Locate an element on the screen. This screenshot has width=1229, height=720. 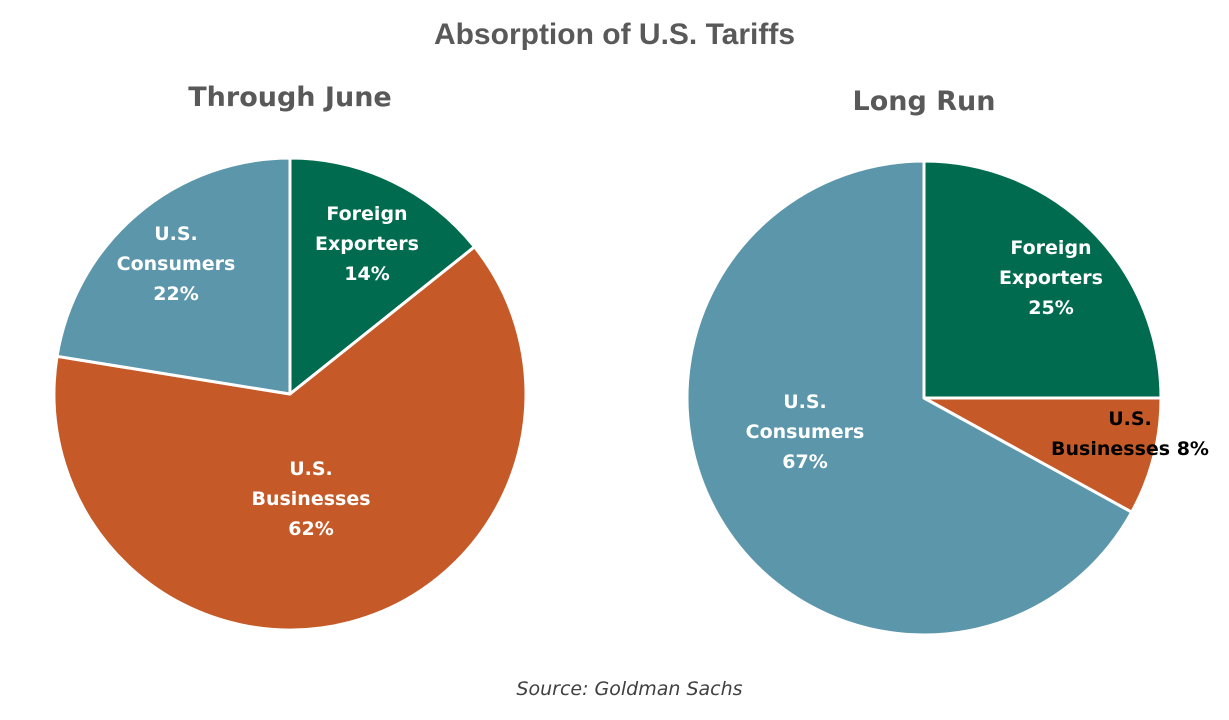
slice-label-line: 22% is located at coordinates (175, 294).